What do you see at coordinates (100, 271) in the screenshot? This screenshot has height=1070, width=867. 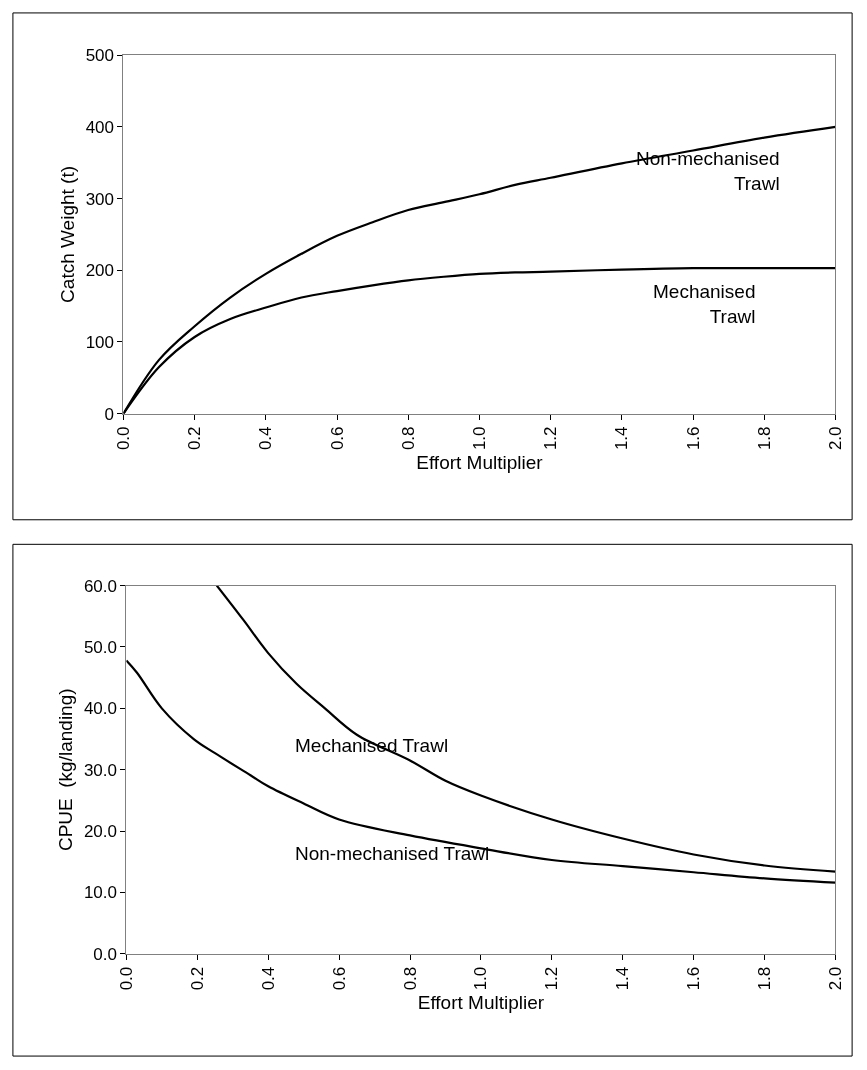 I see `y-tick-label: 200` at bounding box center [100, 271].